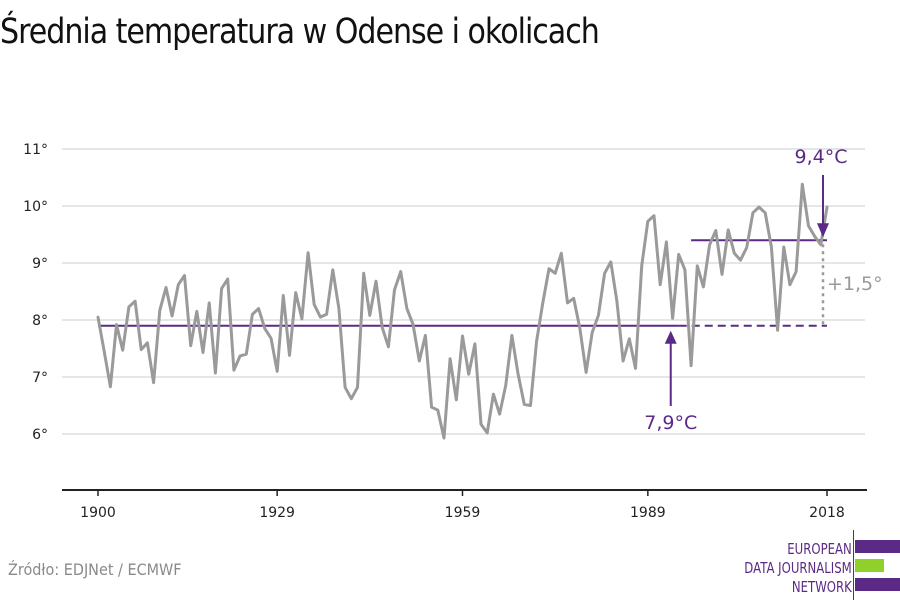 The width and height of the screenshot is (900, 600). I want to click on annotation-label-difference: +1,5°, so click(855, 284).